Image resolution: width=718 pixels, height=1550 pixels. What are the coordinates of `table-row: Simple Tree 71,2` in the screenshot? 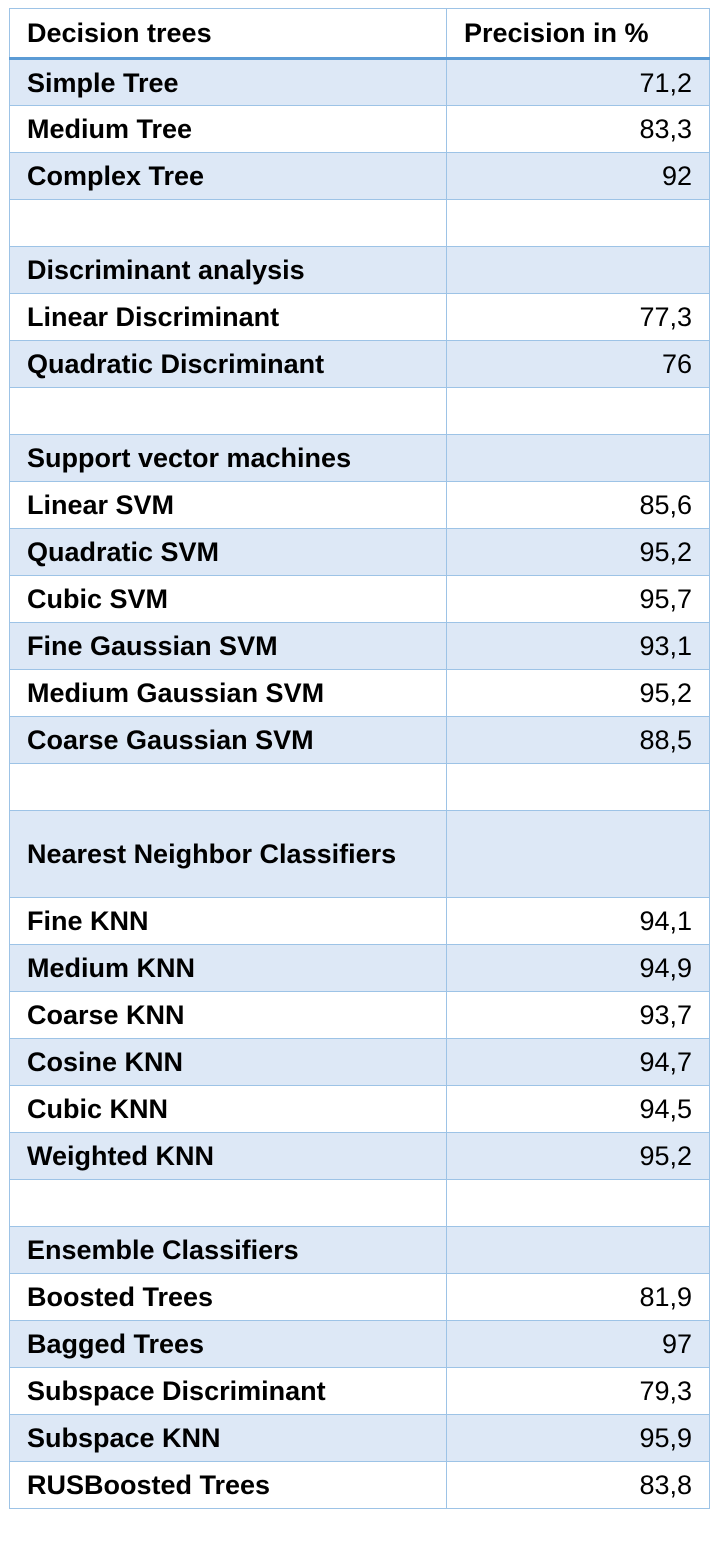 It's located at (359, 82).